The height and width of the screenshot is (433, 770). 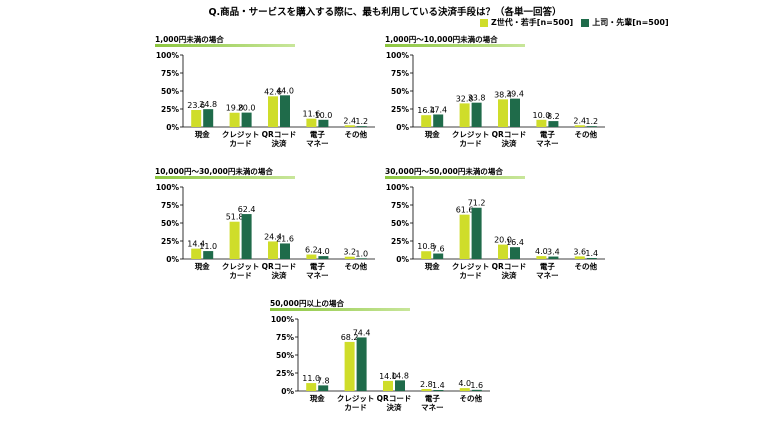 I want to click on data-label: 62.4, so click(x=247, y=209).